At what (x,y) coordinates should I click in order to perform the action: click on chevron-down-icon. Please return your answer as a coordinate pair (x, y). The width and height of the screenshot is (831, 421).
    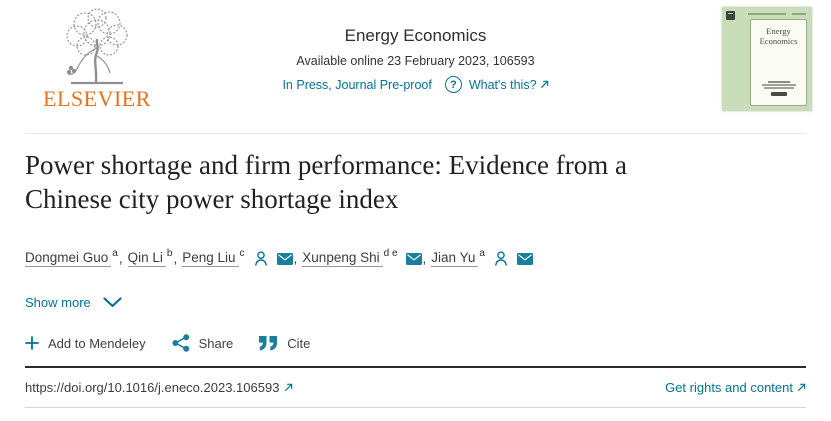
    Looking at the image, I should click on (112, 302).